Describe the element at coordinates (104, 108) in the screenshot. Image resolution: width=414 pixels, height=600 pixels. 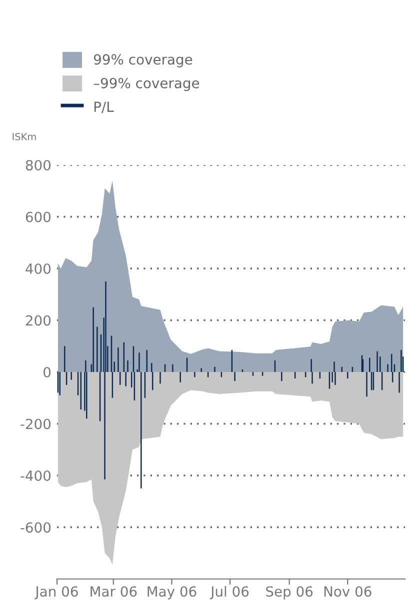
I see `legend-label: P/L` at that location.